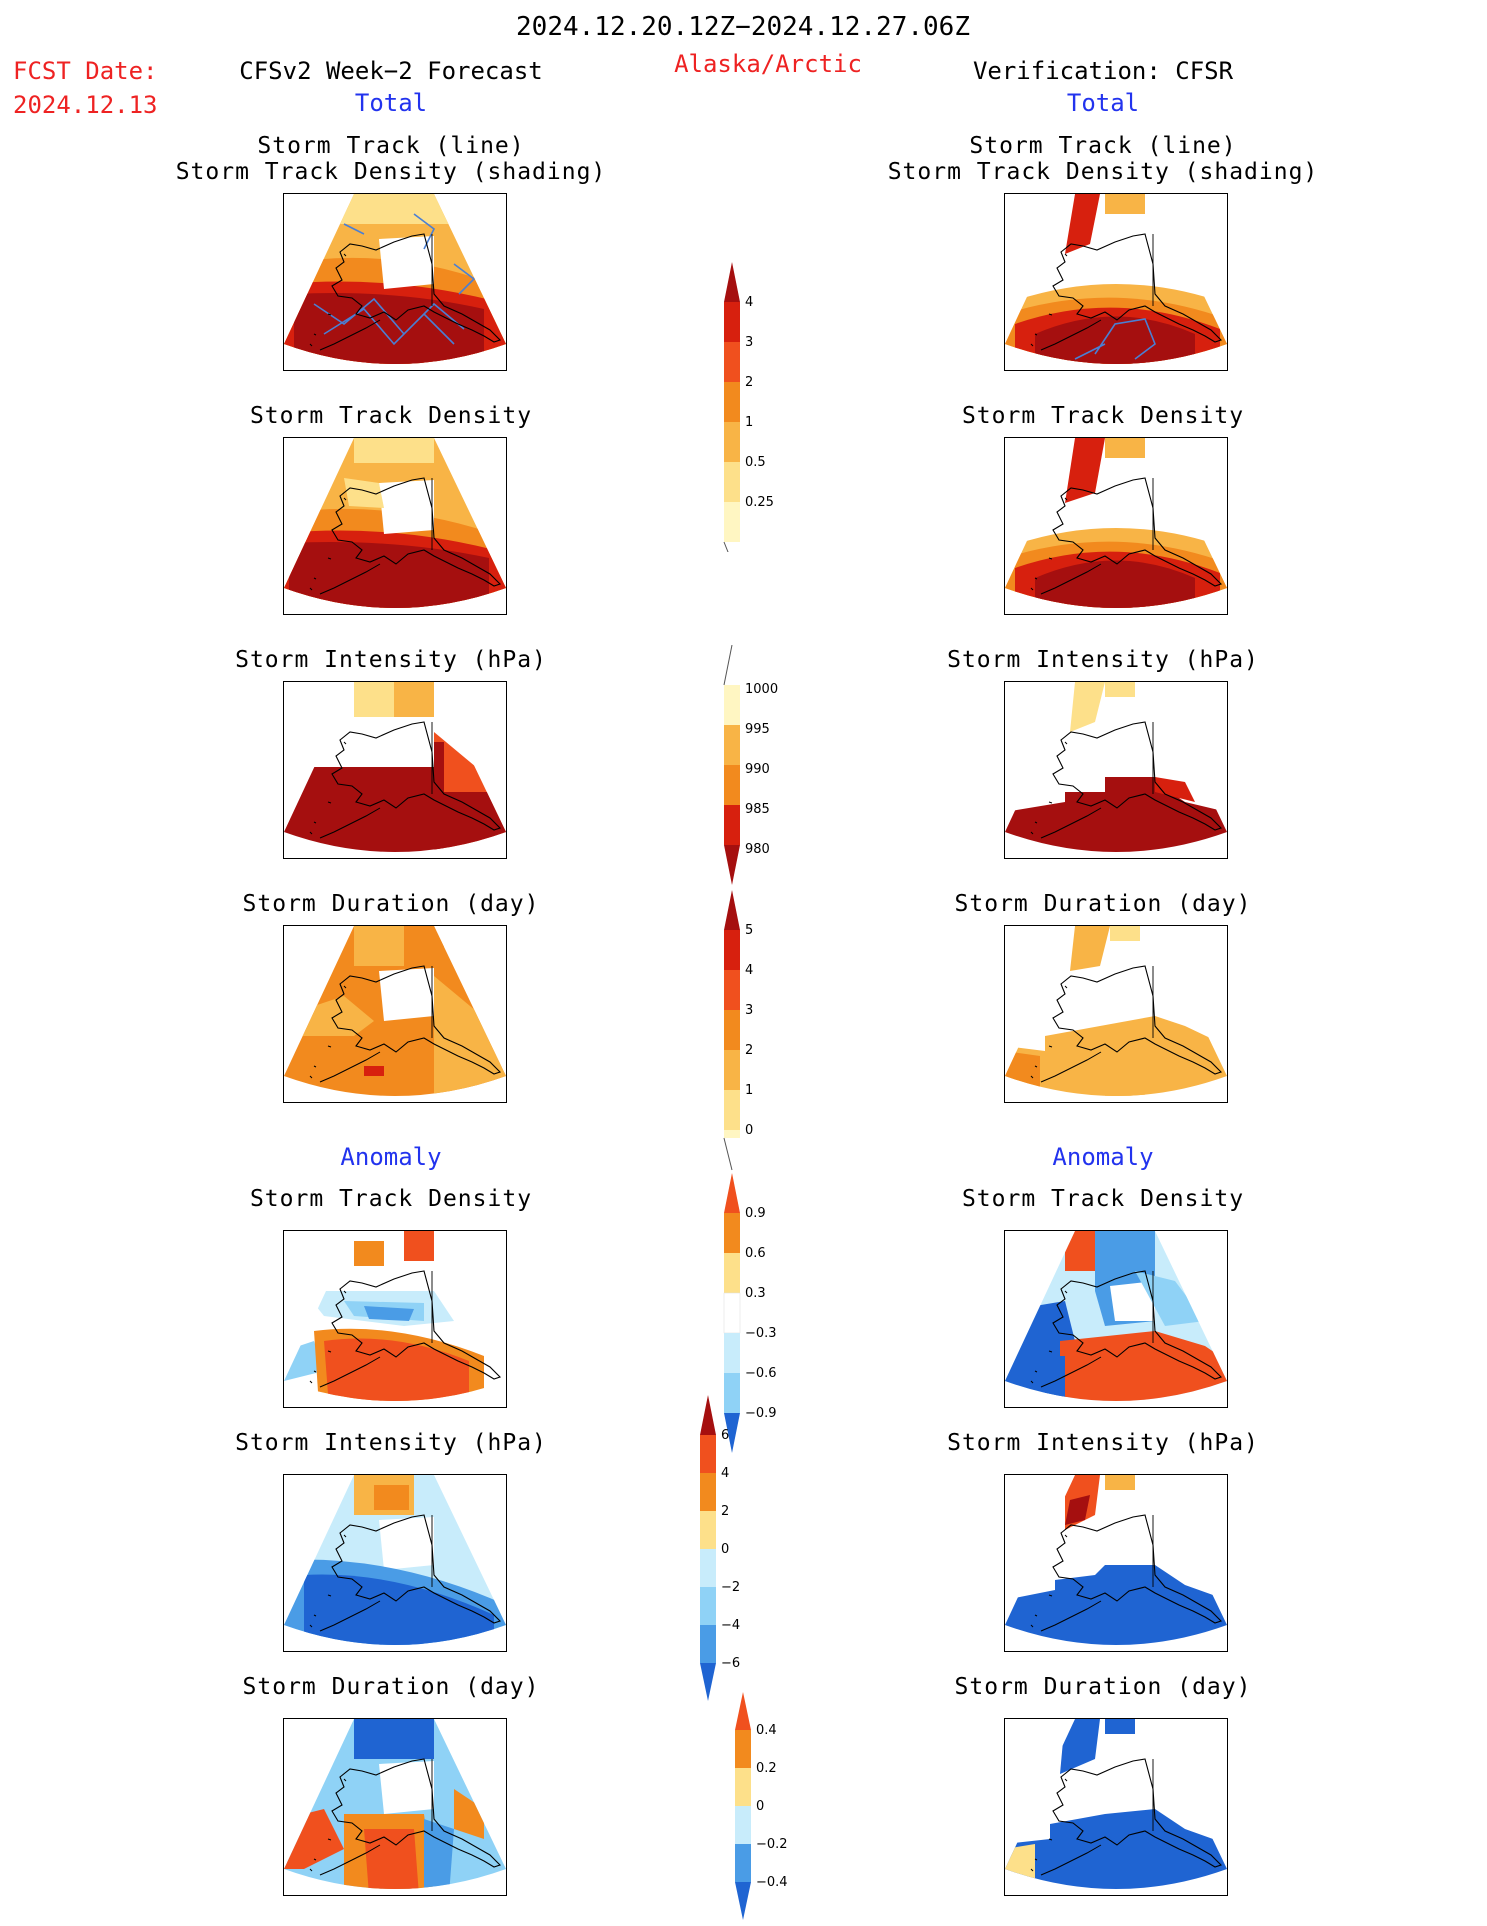 The image size is (1487, 1926). I want to click on map-verif-anom-duration, so click(1116, 1807).